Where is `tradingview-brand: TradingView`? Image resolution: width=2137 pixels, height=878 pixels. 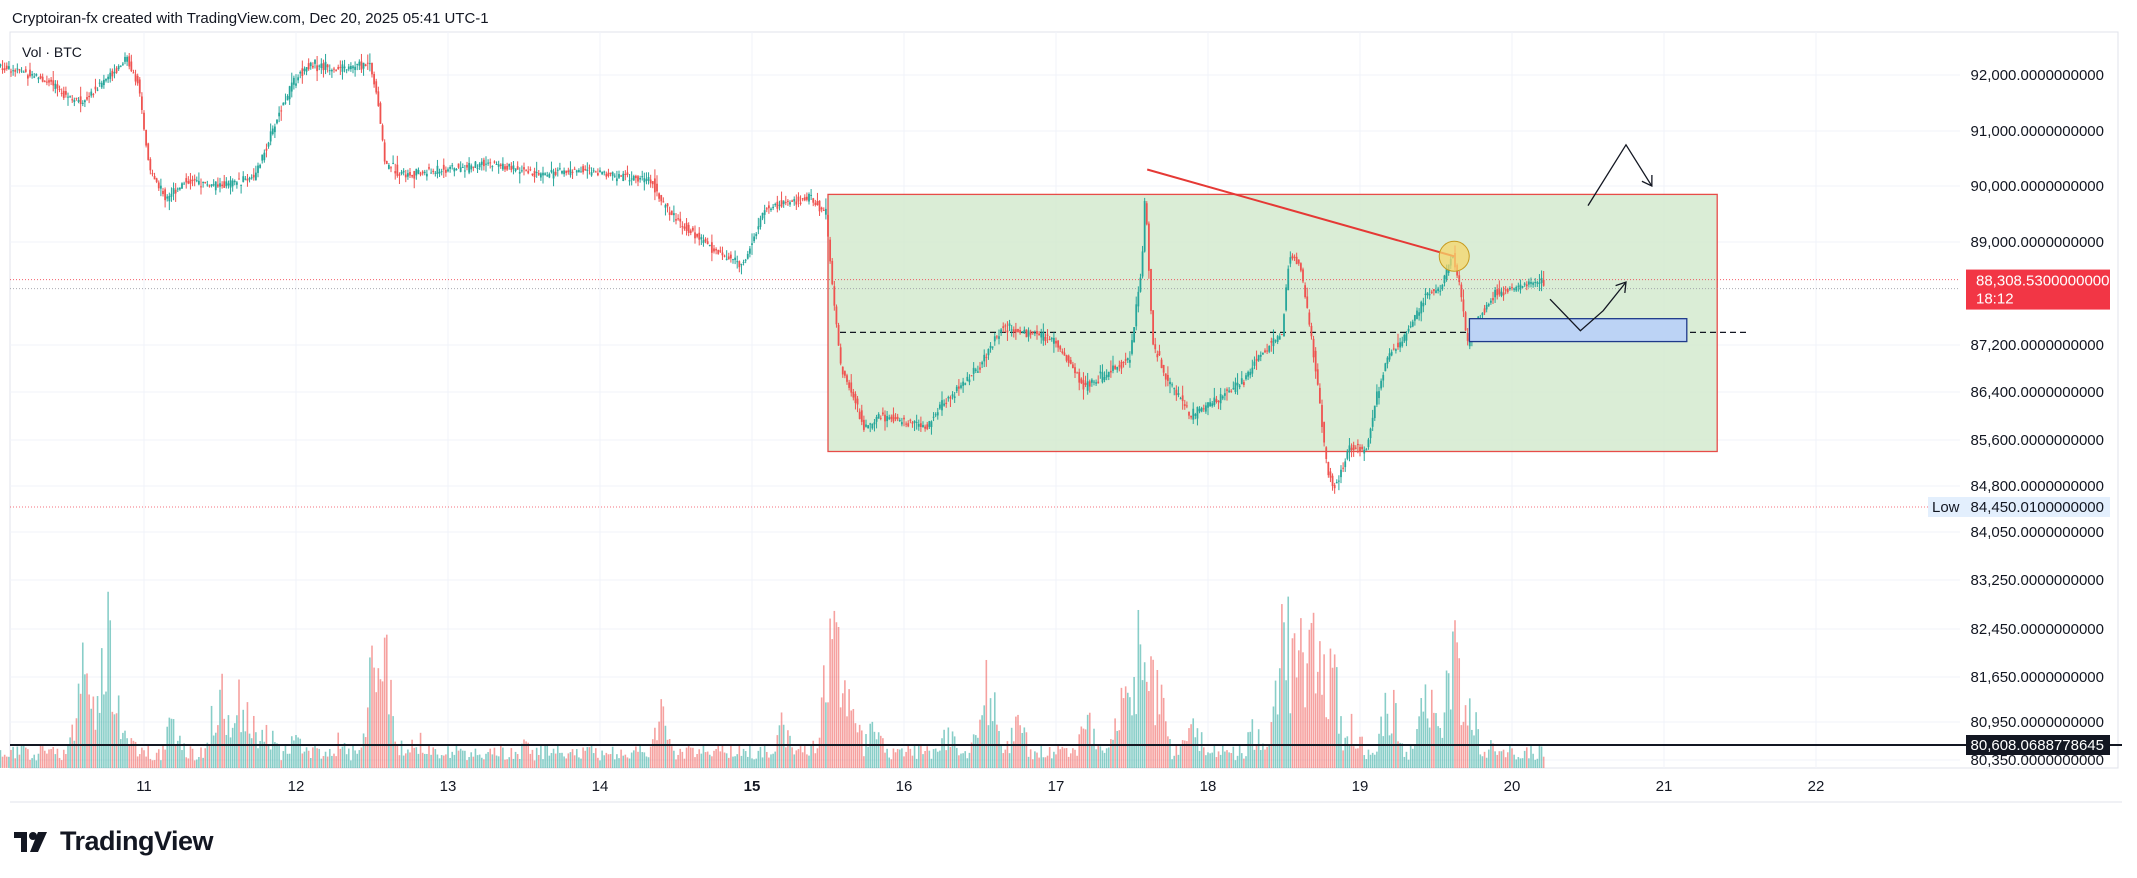 tradingview-brand: TradingView is located at coordinates (114, 841).